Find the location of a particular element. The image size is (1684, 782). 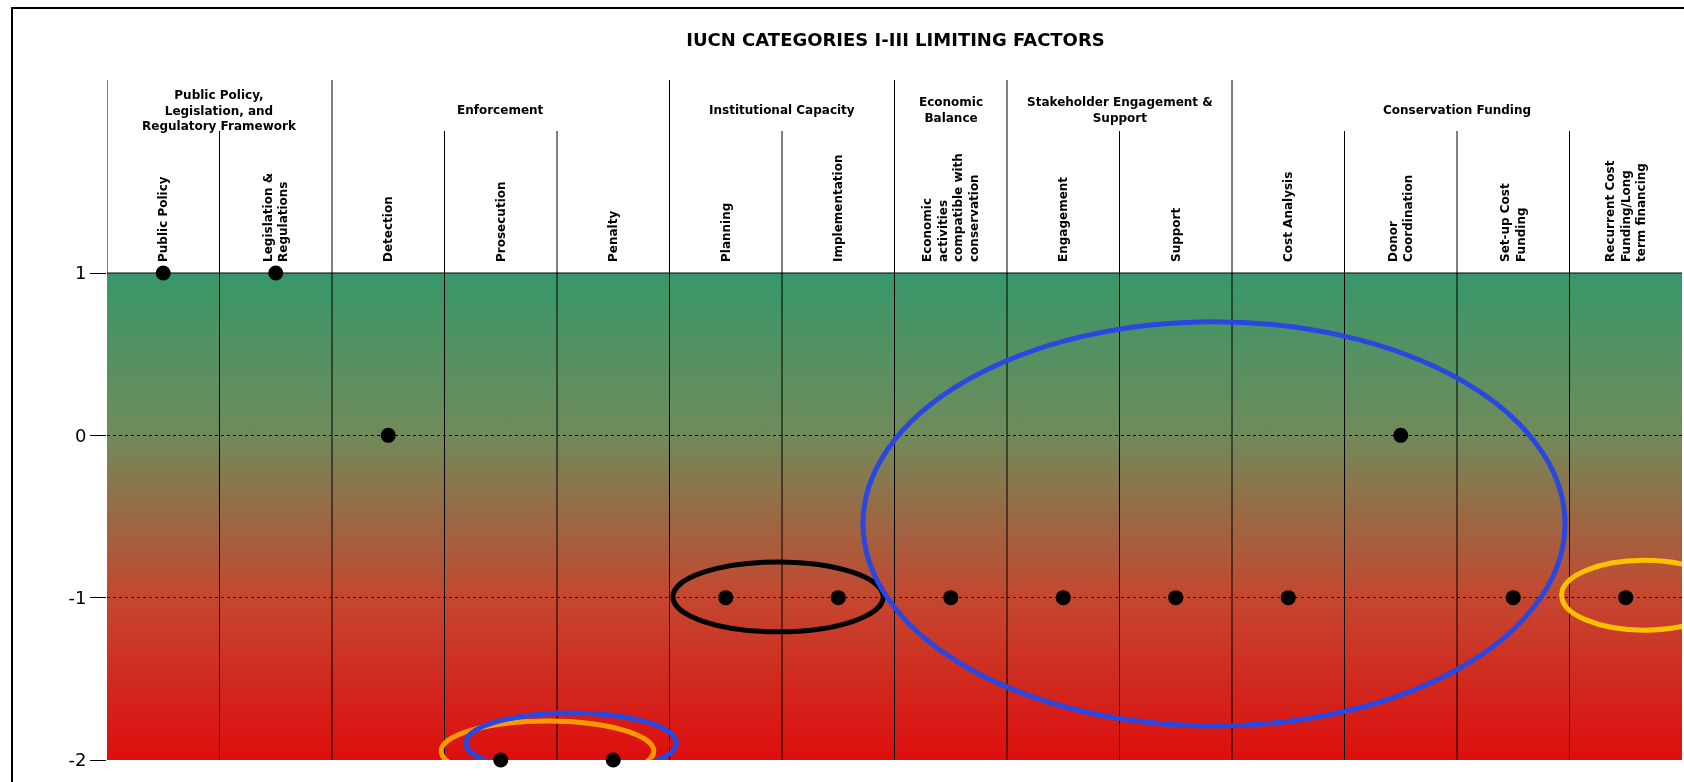

text: Public Policy, Legislation, and Regulatory Framework is located at coordinates (219, 111).